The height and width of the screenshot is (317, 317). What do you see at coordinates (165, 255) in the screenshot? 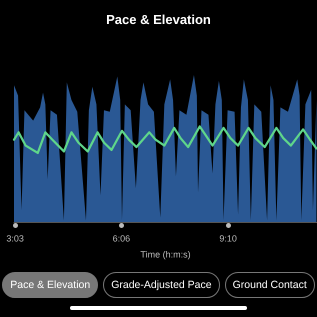
I see `x-axis-title: Time (h:m:s)` at bounding box center [165, 255].